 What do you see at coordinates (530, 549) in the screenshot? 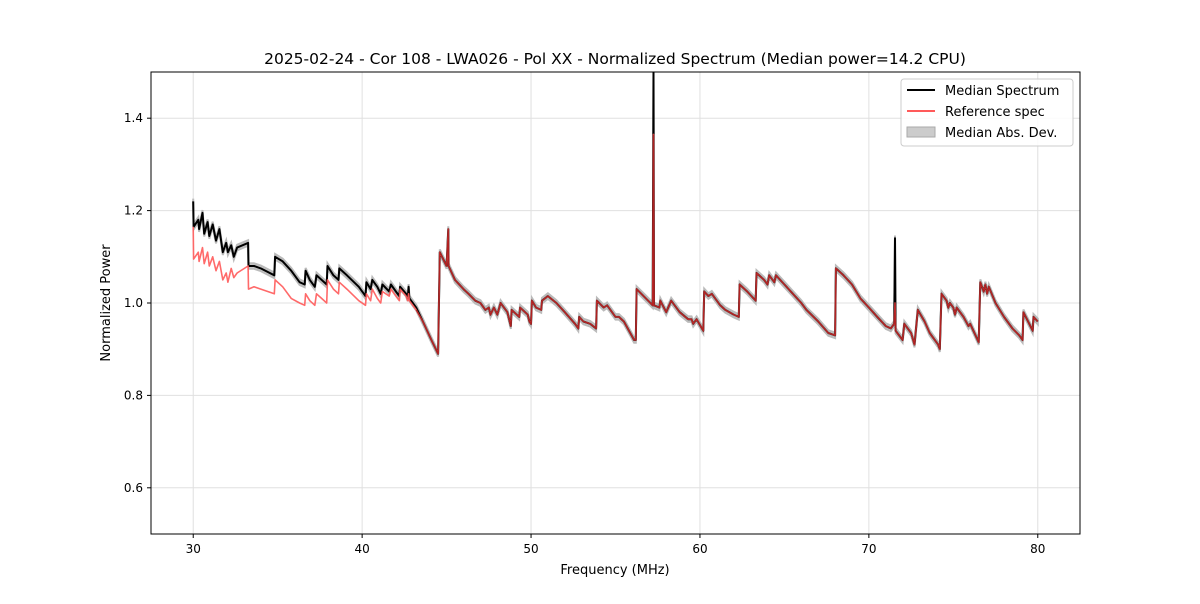
I see `x-tick-label: 50` at bounding box center [530, 549].